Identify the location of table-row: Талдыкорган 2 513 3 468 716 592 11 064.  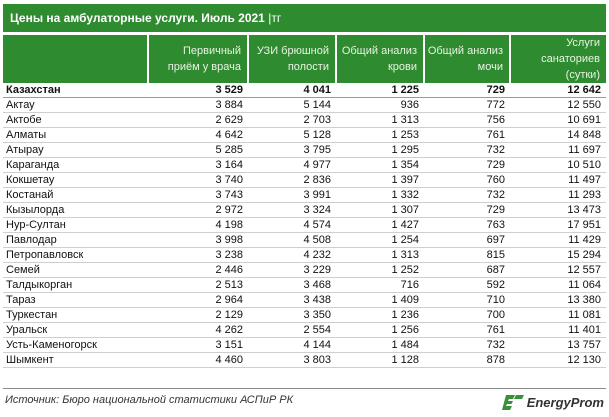
(304, 285).